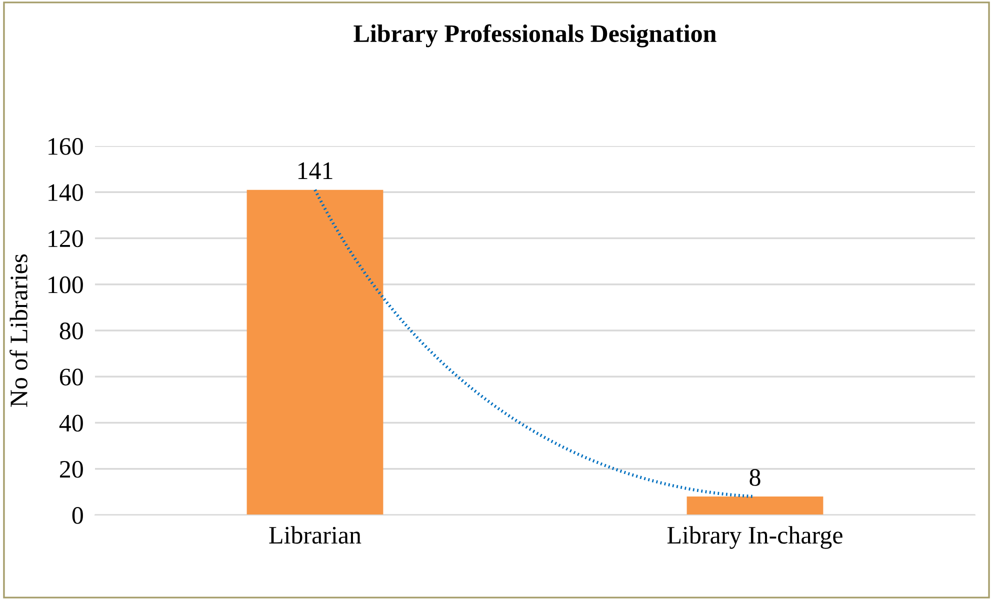  I want to click on y-tick-label: 40, so click(71, 423).